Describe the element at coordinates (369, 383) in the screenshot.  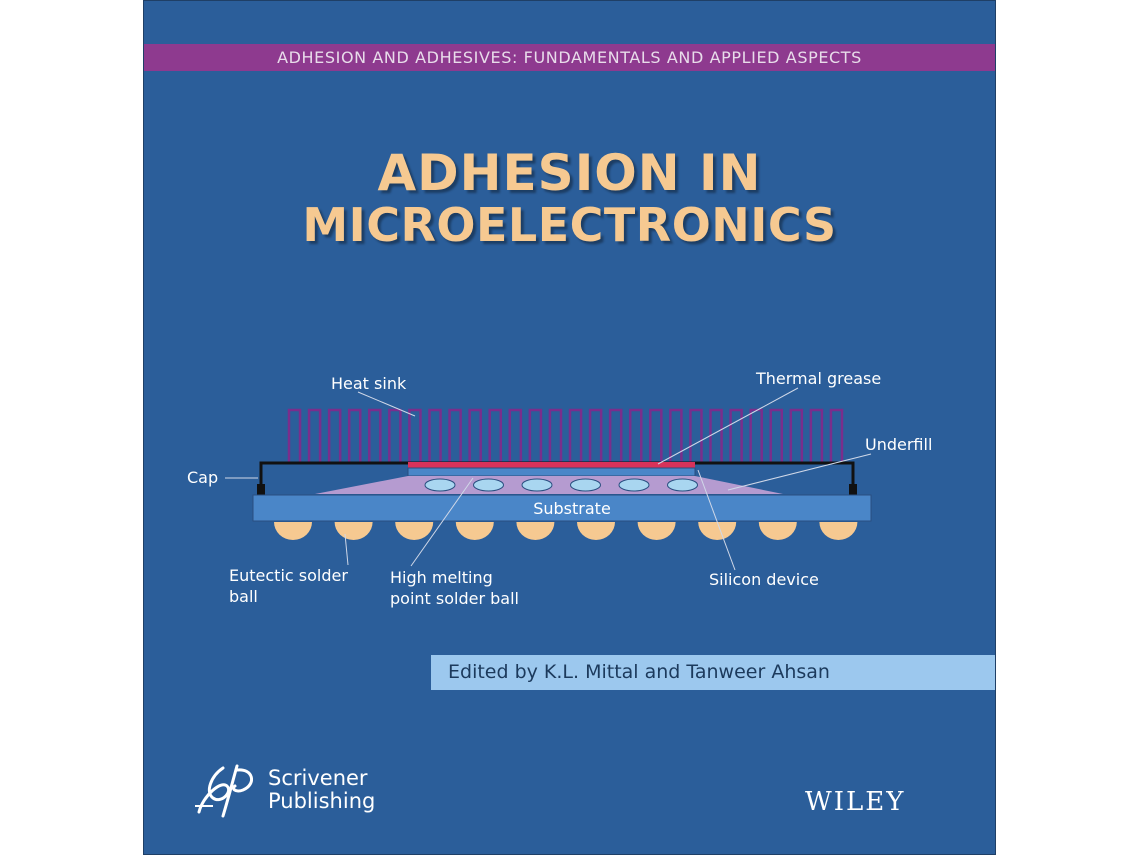
I see `heat-sink-label: Heat sink` at that location.